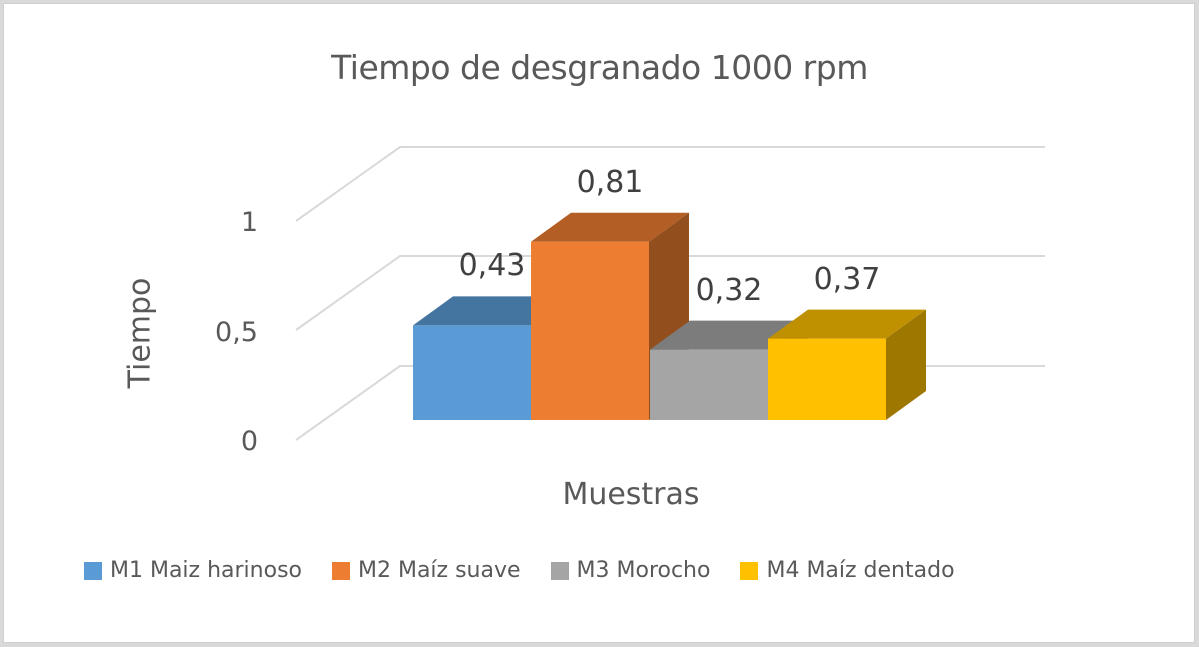 The height and width of the screenshot is (647, 1199). What do you see at coordinates (631, 494) in the screenshot?
I see `x-axis-label: Muestras` at bounding box center [631, 494].